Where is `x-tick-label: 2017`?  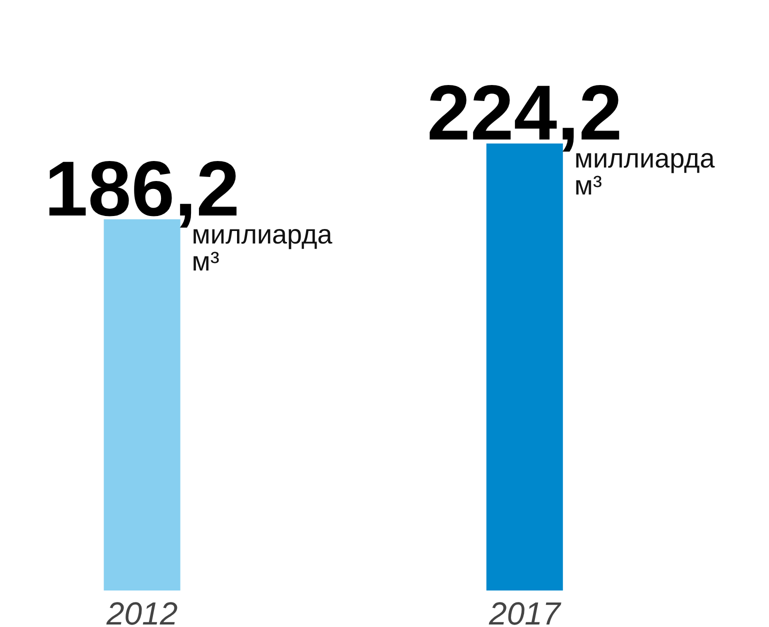 x-tick-label: 2017 is located at coordinates (525, 611).